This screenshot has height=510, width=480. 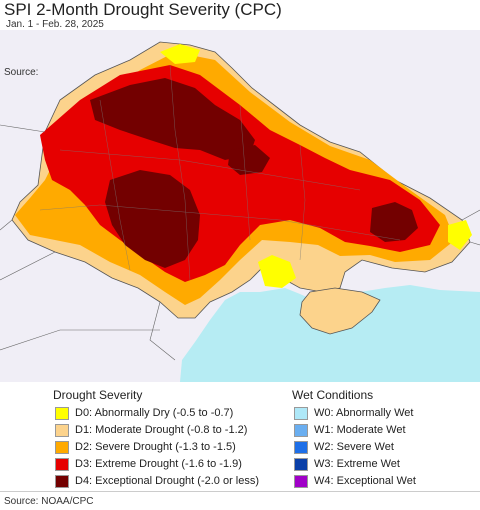 What do you see at coordinates (340, 311) in the screenshot?
I see `crimea` at bounding box center [340, 311].